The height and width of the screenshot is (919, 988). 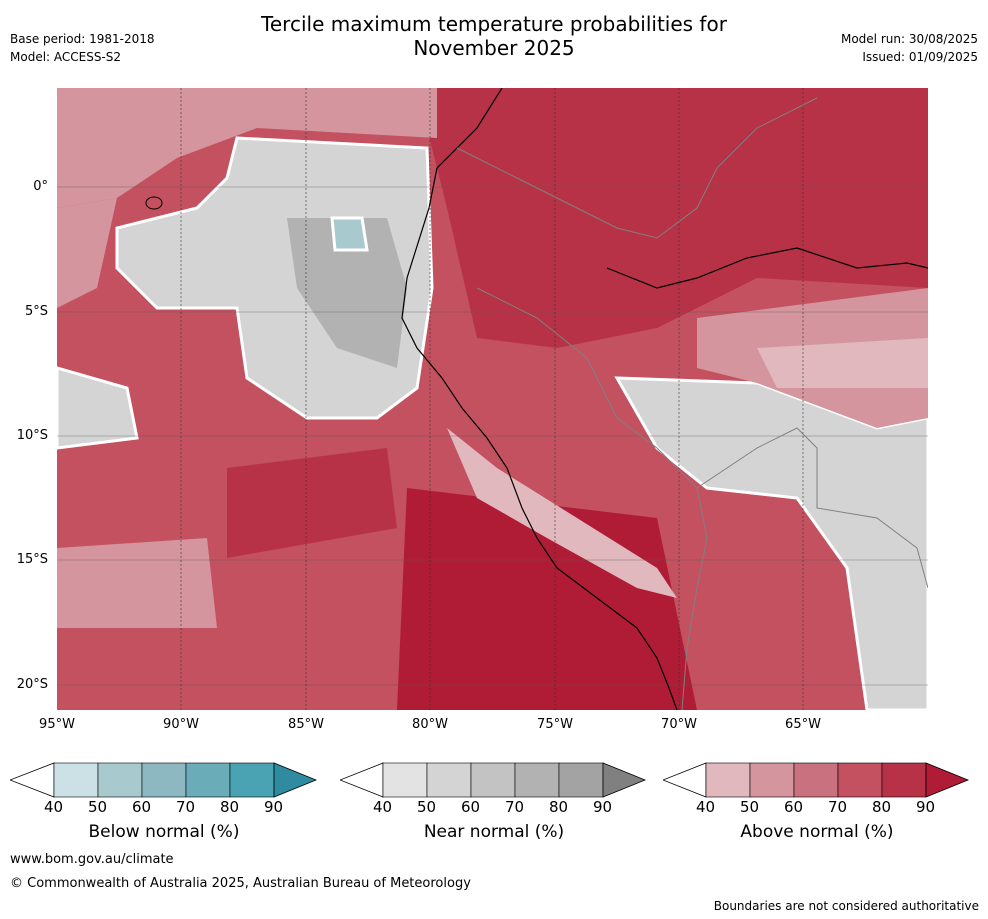 What do you see at coordinates (624, 780) in the screenshot?
I see `legend-near-arrow-right` at bounding box center [624, 780].